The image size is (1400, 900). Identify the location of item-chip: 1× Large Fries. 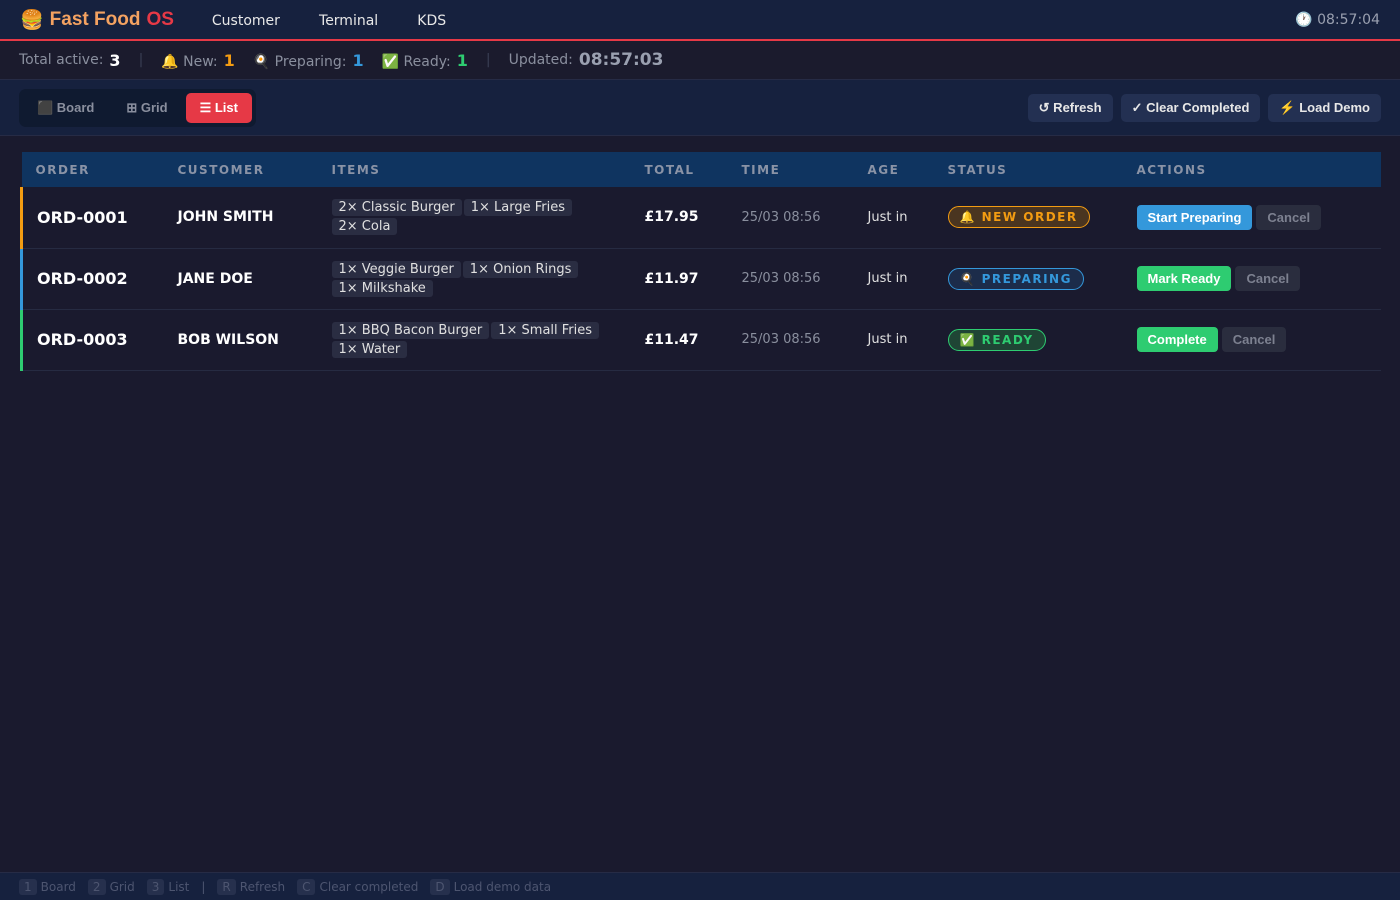
(518, 208).